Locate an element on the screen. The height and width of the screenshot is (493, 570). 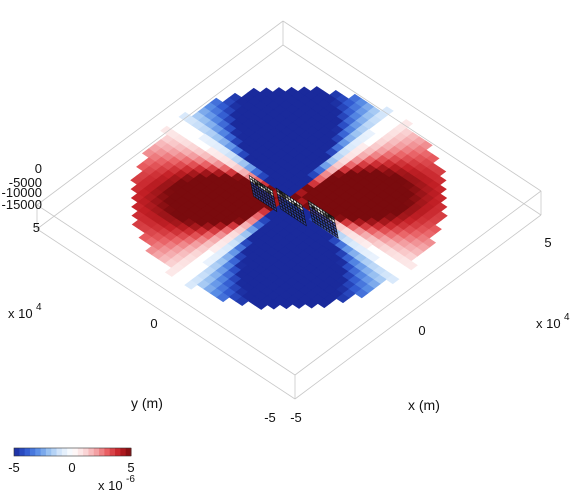
z-tick-label: 0 is located at coordinates (38, 168).